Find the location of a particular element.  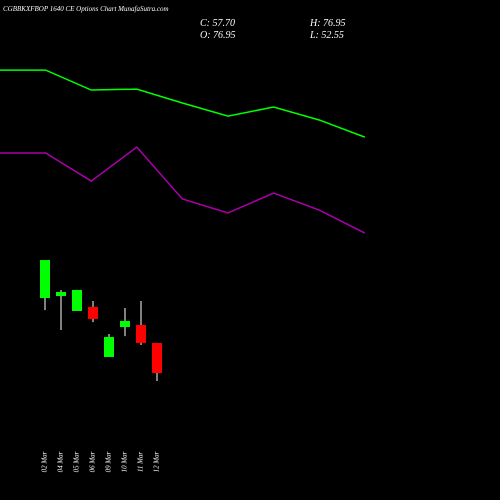

x-tick-label: 10 Mar is located at coordinates (125, 461).